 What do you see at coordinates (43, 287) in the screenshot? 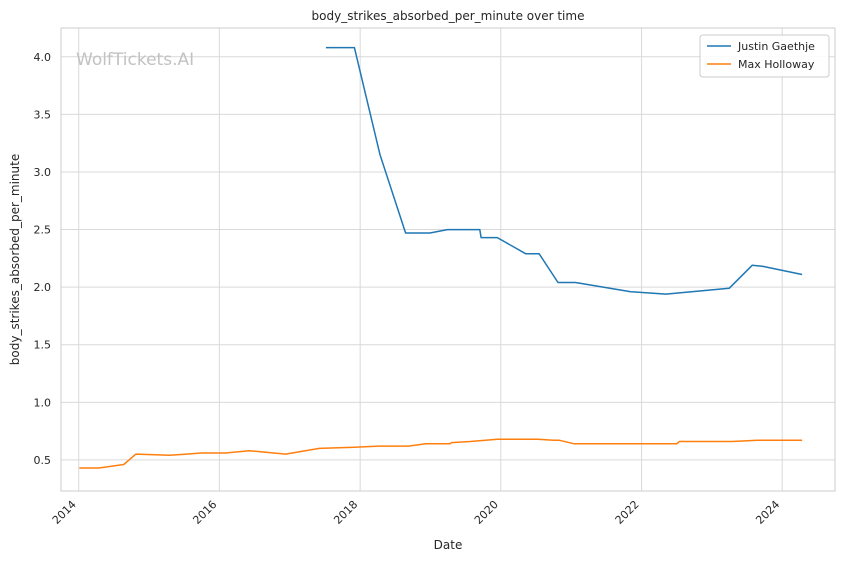
I see `y-tick-label: 2.0` at bounding box center [43, 287].